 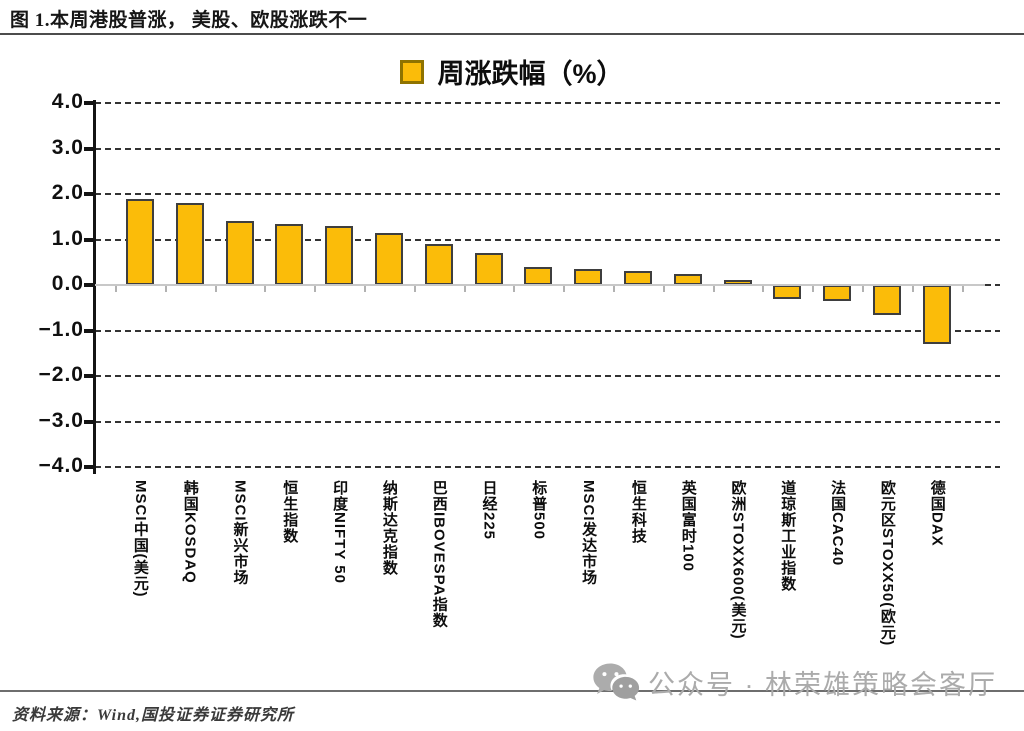 I want to click on x-category-label: 道琼斯工业指数, so click(x=788, y=536).